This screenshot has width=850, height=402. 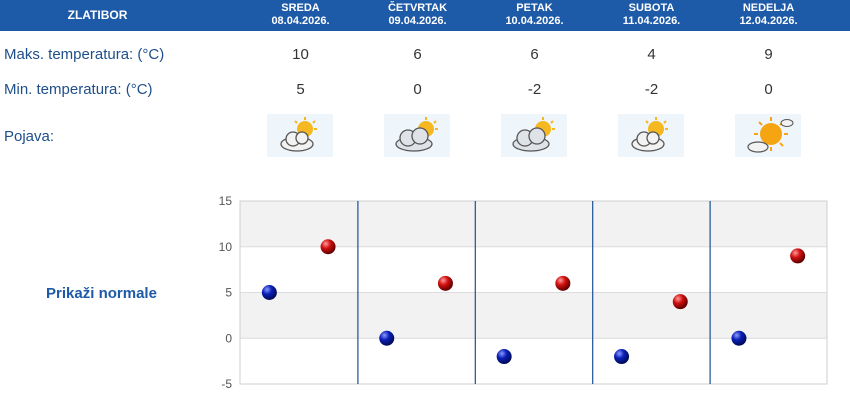 What do you see at coordinates (228, 338) in the screenshot?
I see `y-tick-label: 0` at bounding box center [228, 338].